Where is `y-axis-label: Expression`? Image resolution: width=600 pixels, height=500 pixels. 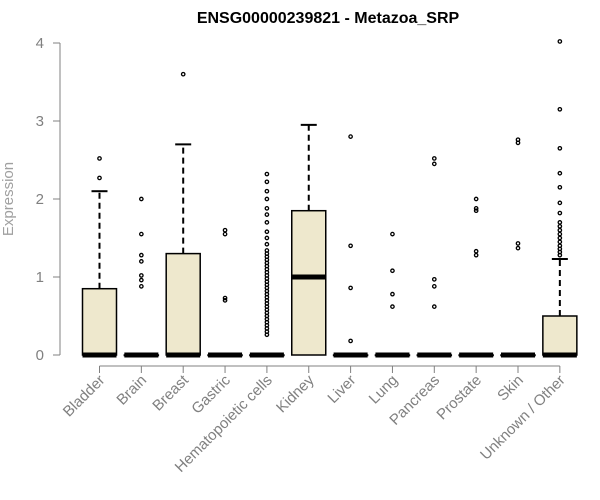 y-axis-label: Expression is located at coordinates (8, 199).